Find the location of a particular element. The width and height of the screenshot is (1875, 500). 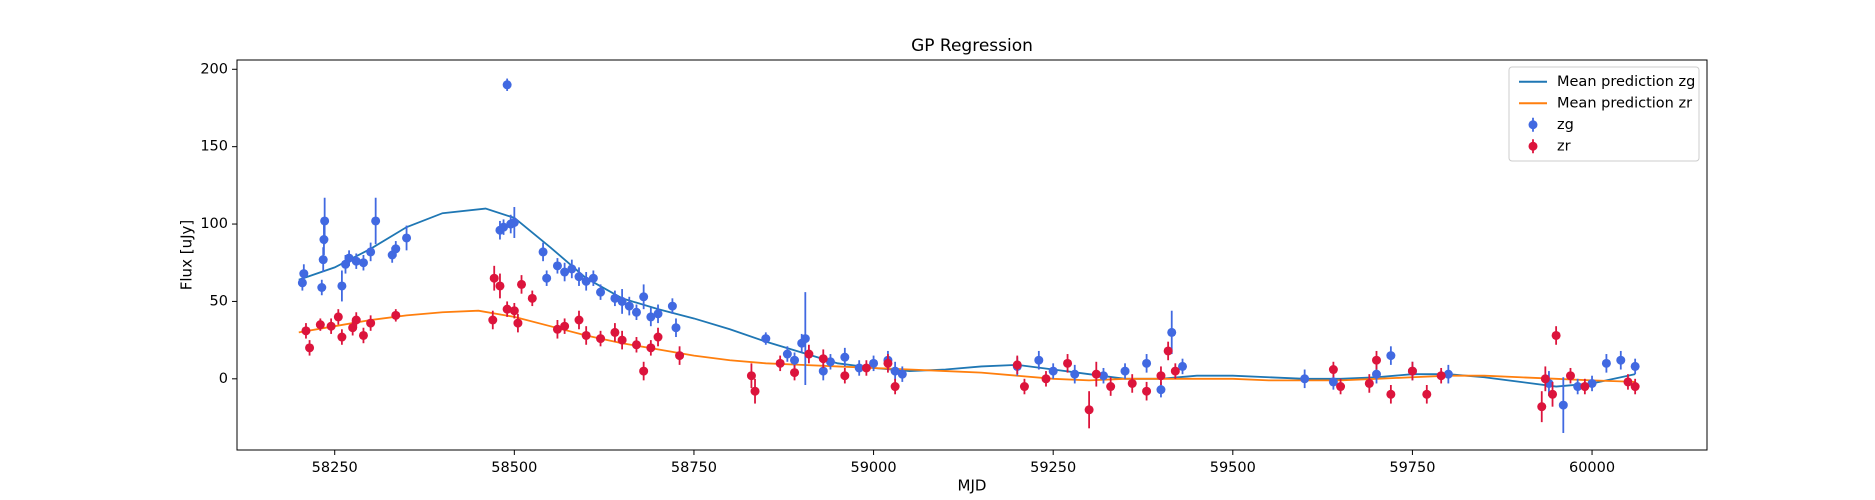

y-tick-label: 50 is located at coordinates (219, 301).